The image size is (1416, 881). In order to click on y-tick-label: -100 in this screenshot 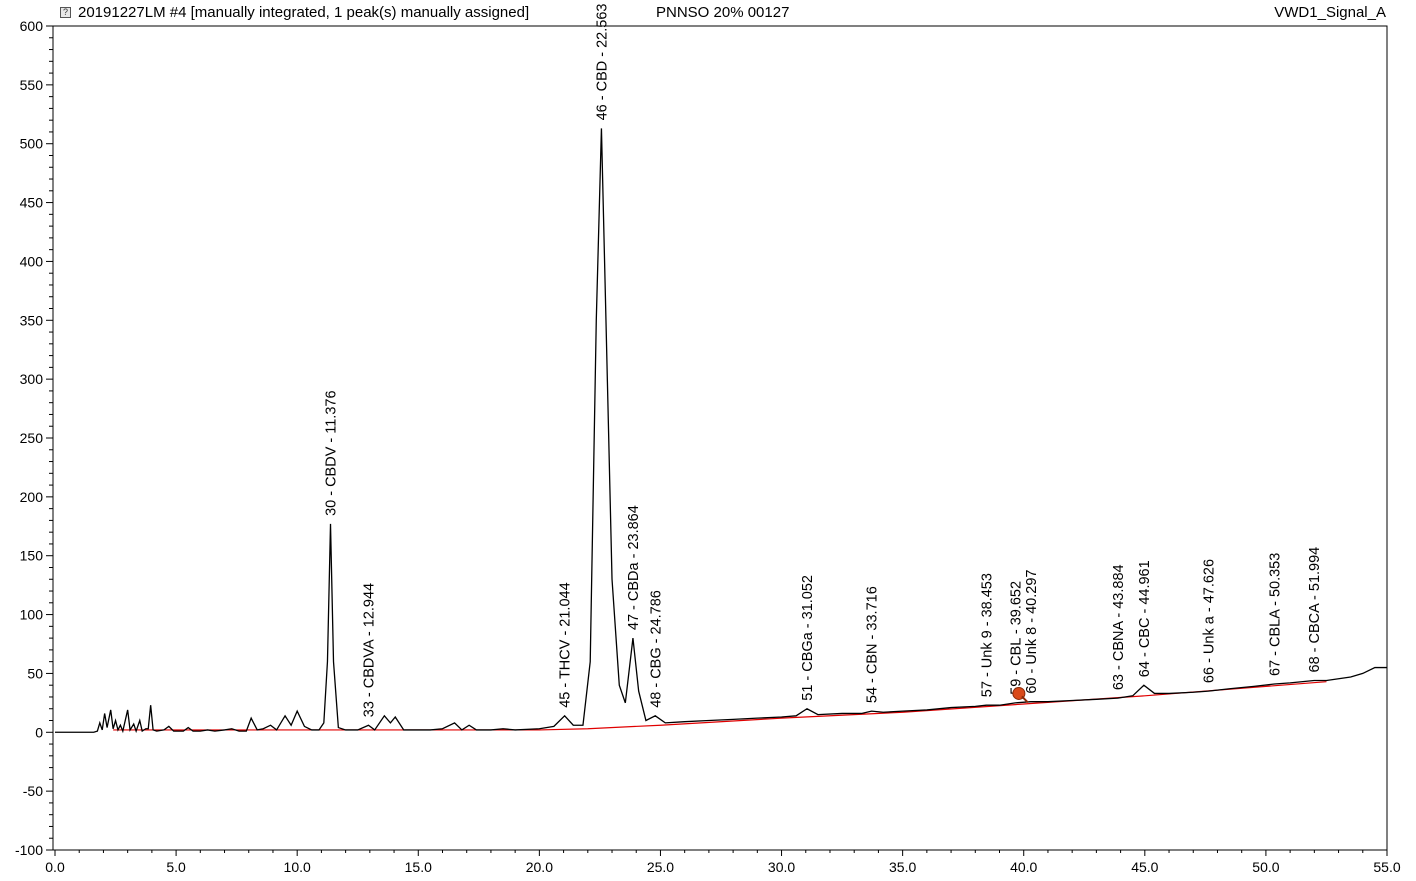, I will do `click(29, 850)`.